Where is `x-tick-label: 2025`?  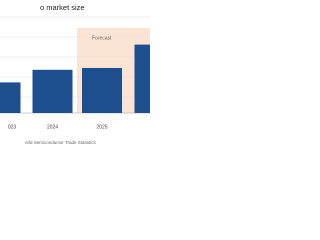 x-tick-label: 2025 is located at coordinates (101, 127).